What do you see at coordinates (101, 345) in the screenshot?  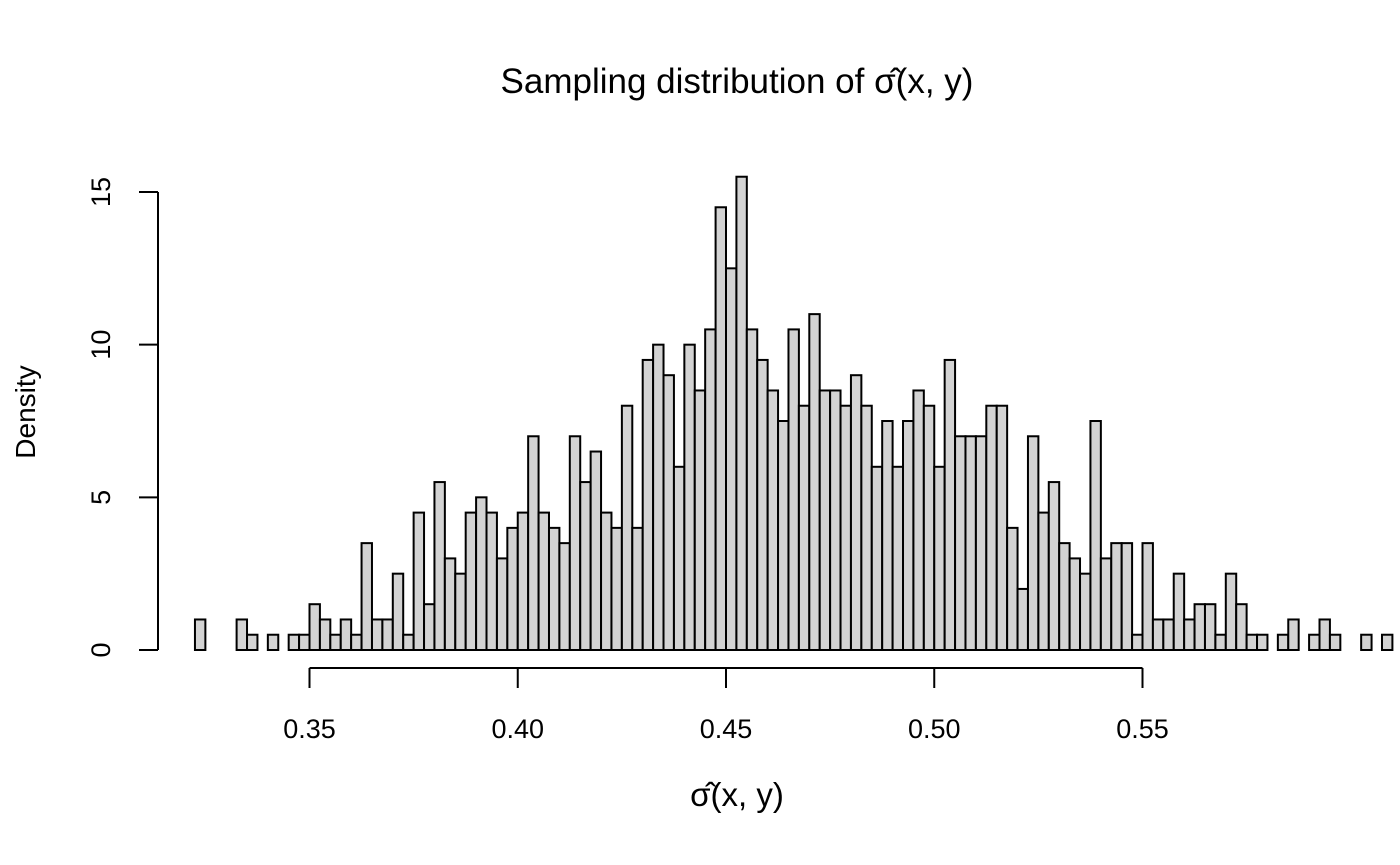 I see `y-tick-label: 10` at bounding box center [101, 345].